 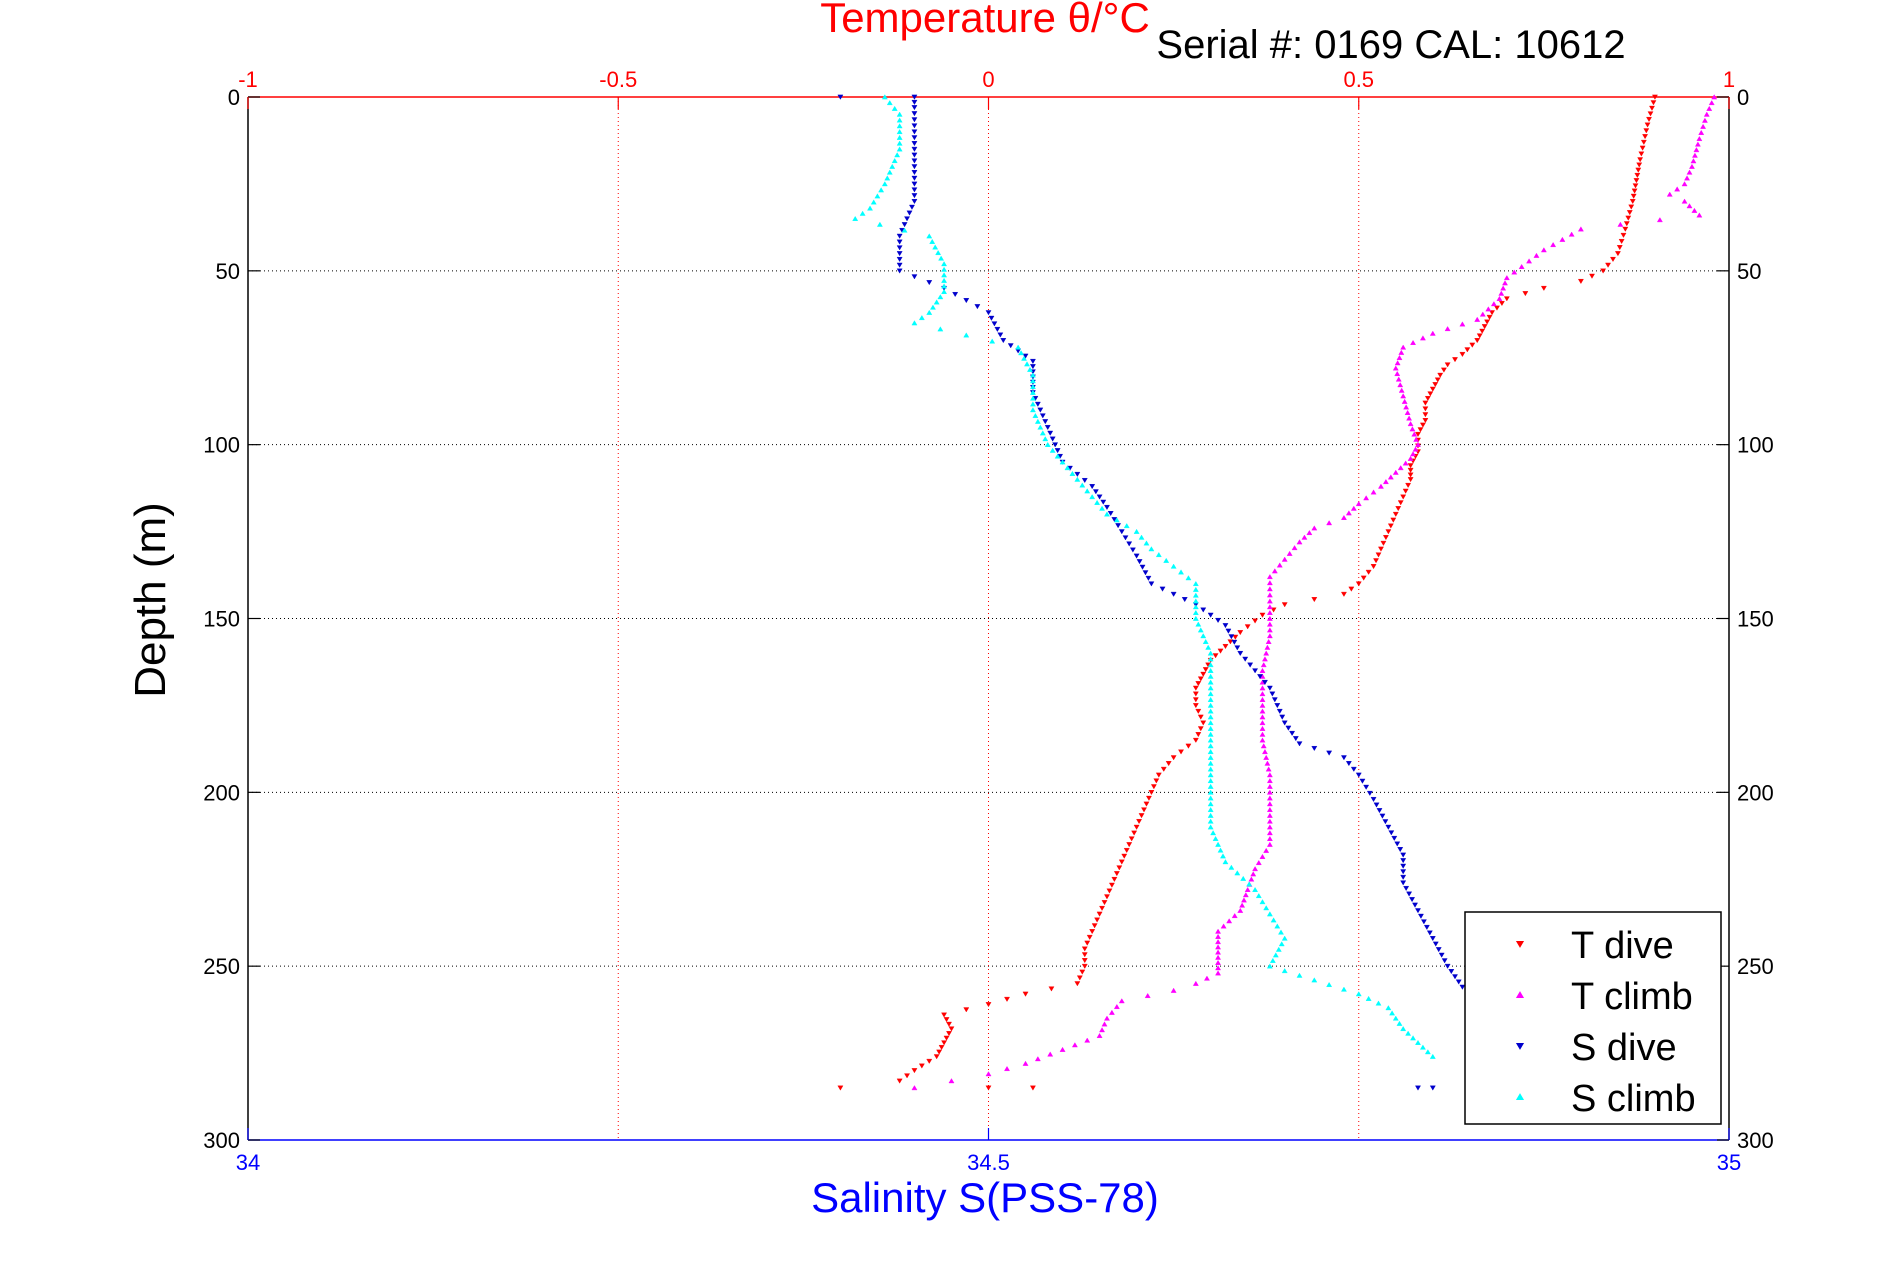 I want to click on depth-tick-label-right: 0, so click(x=1743, y=97).